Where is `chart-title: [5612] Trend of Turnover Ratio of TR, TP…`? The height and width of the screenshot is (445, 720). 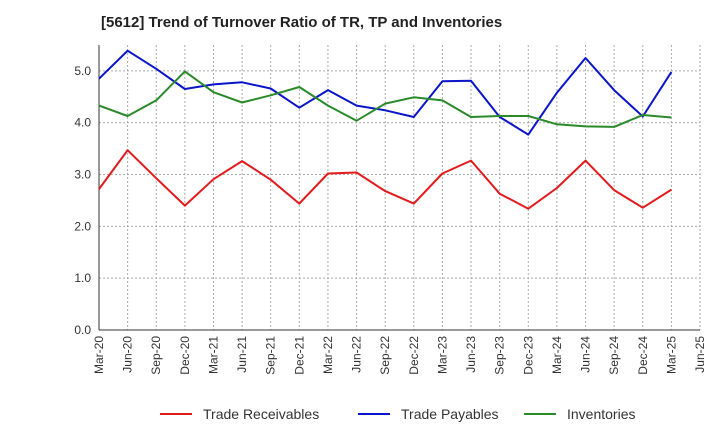
chart-title: [5612] Trend of Turnover Ratio of TR, TP… is located at coordinates (302, 22).